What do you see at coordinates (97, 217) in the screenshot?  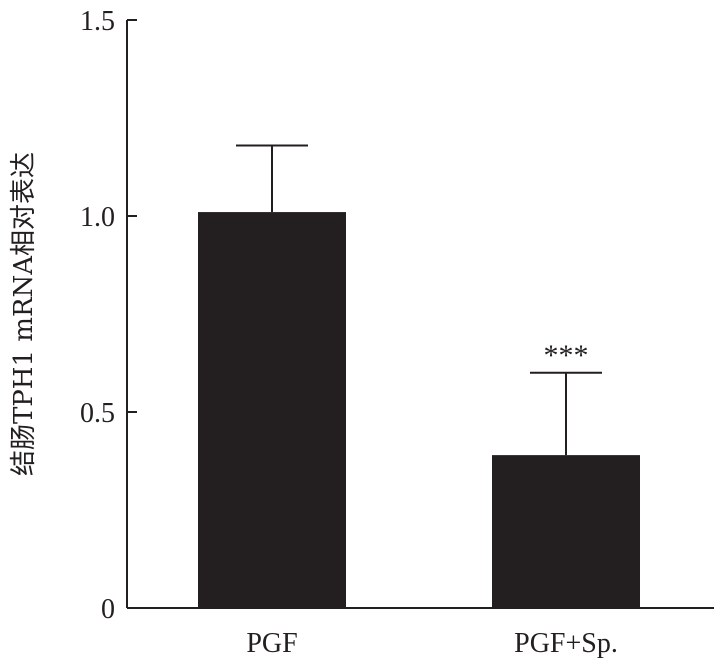 I see `y-tick-label: 1.0` at bounding box center [97, 217].